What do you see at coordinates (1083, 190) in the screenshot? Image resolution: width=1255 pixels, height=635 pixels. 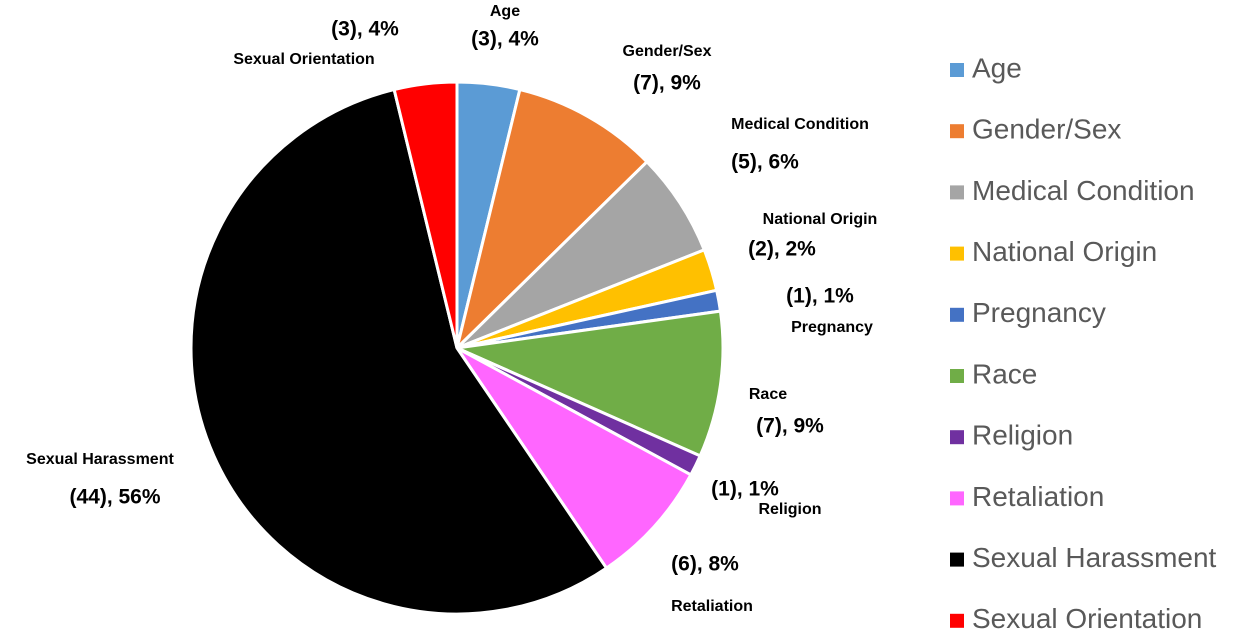 I see `legend-label: Medical Condition` at bounding box center [1083, 190].